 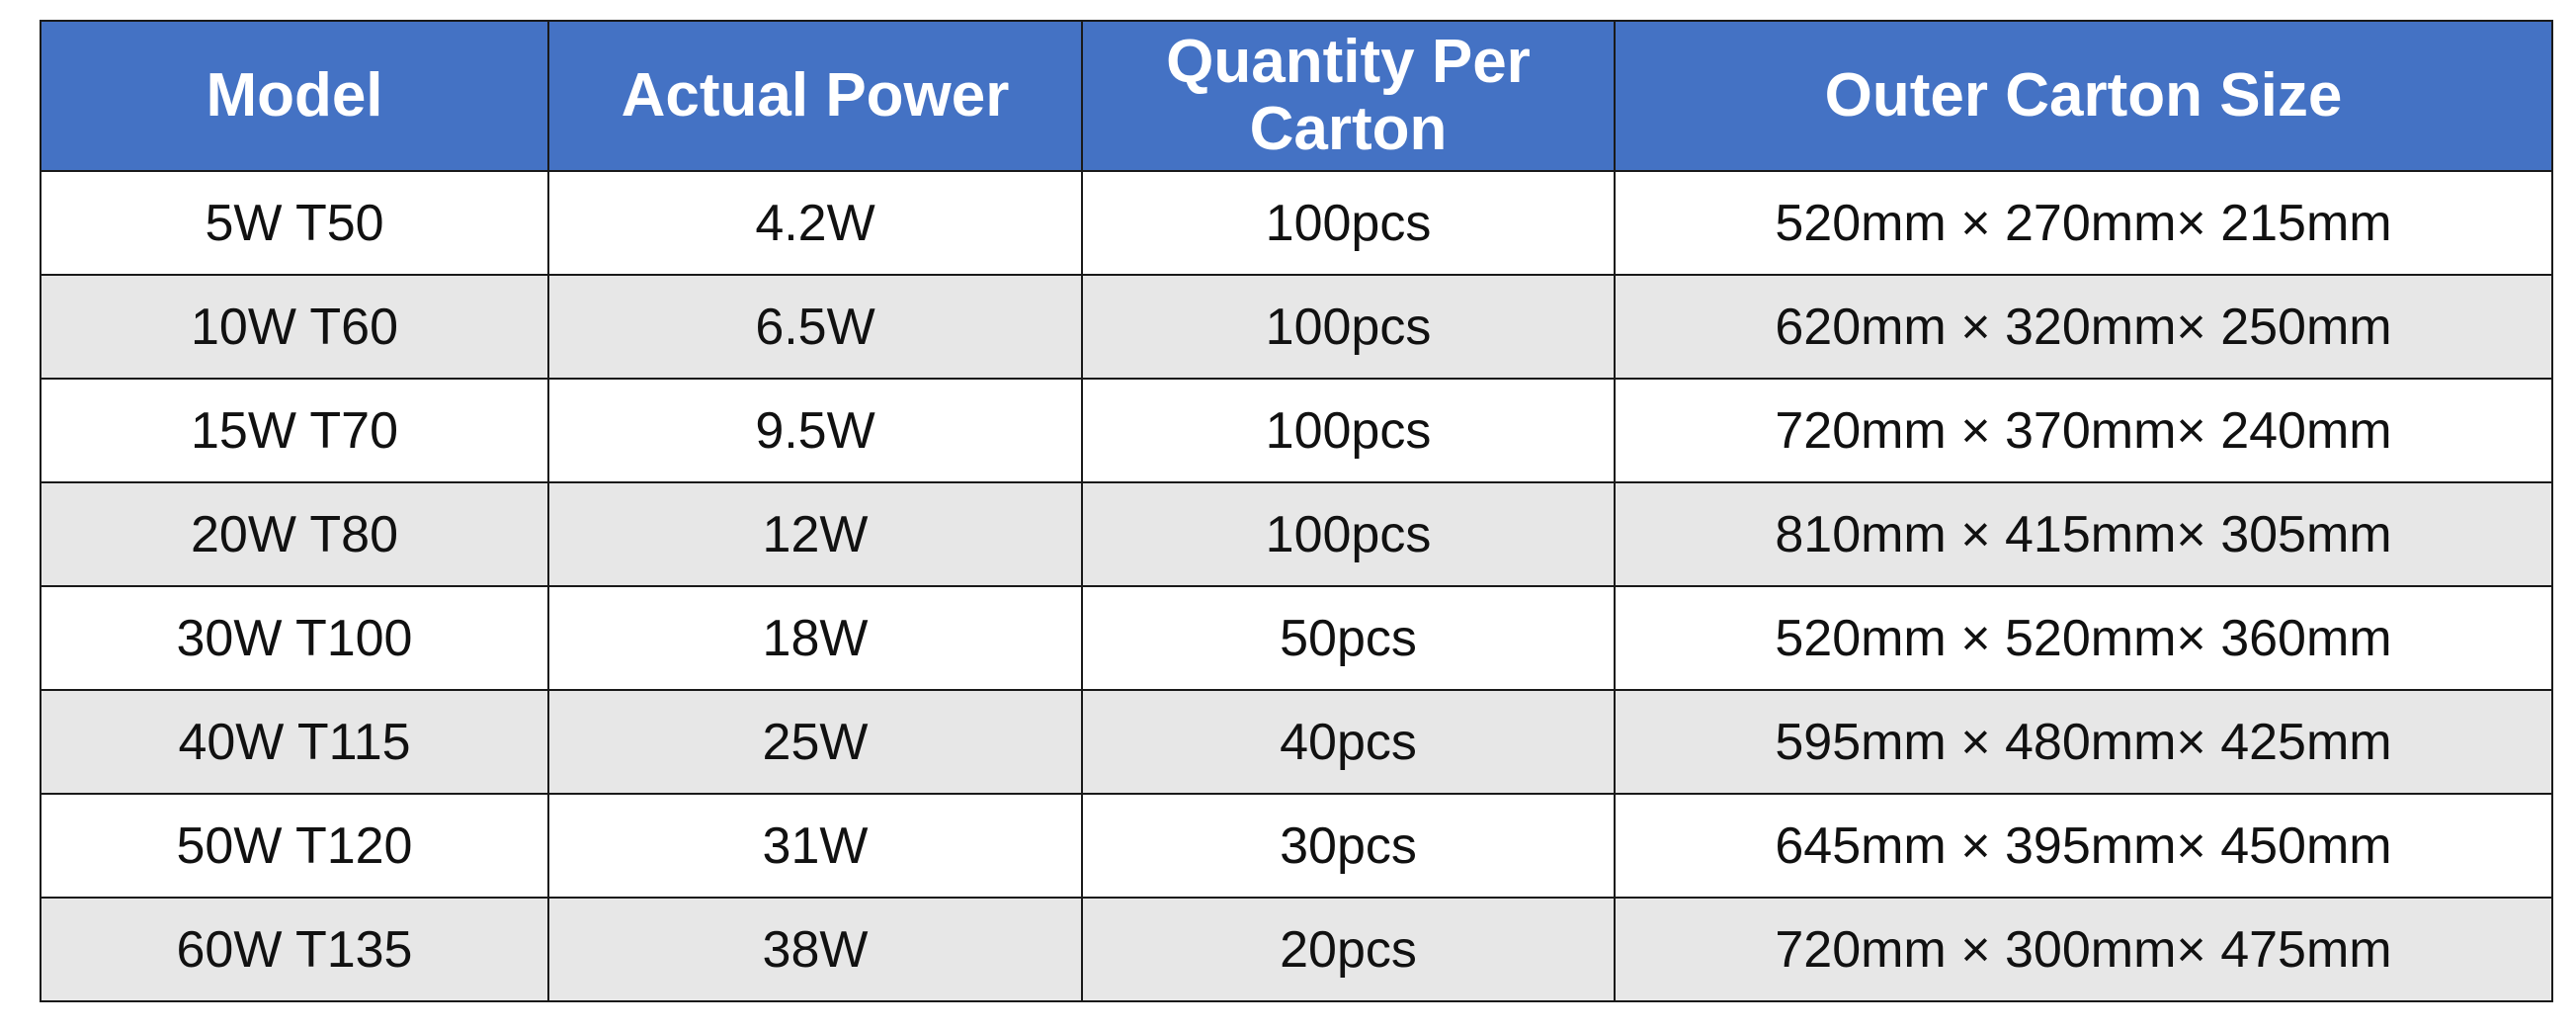 What do you see at coordinates (1348, 846) in the screenshot?
I see `table-cell: 30pcs` at bounding box center [1348, 846].